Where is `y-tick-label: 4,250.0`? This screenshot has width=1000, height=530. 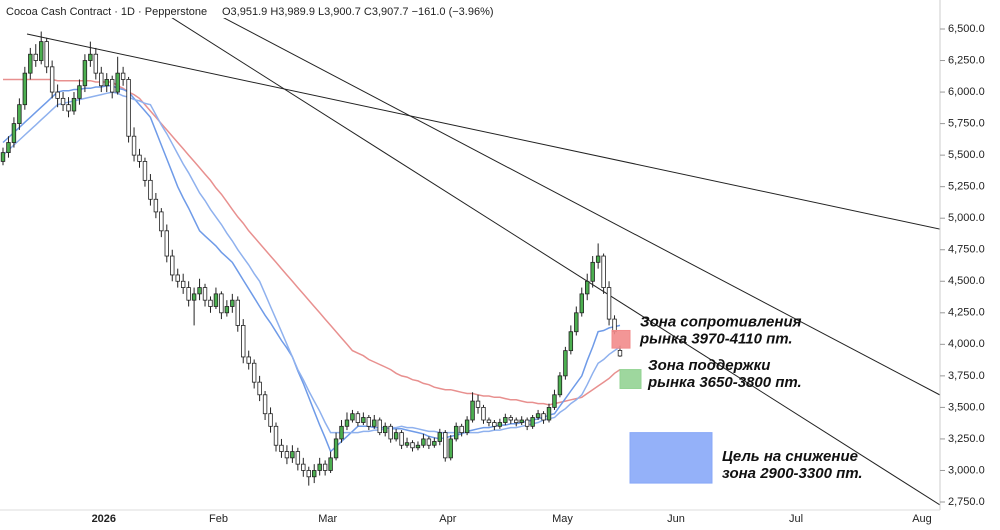
y-tick-label: 4,250.0 is located at coordinates (966, 313).